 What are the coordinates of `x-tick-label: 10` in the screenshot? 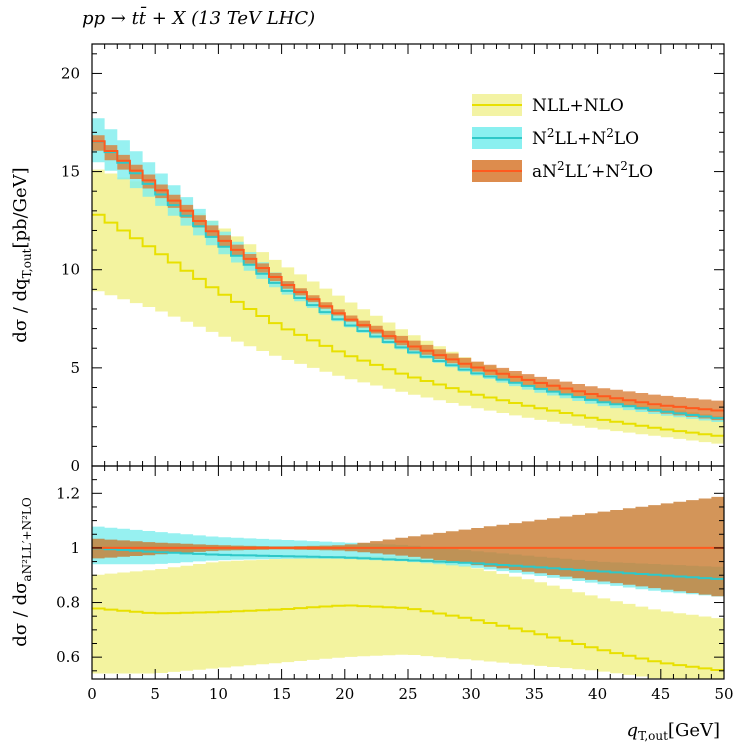 It's located at (218, 694).